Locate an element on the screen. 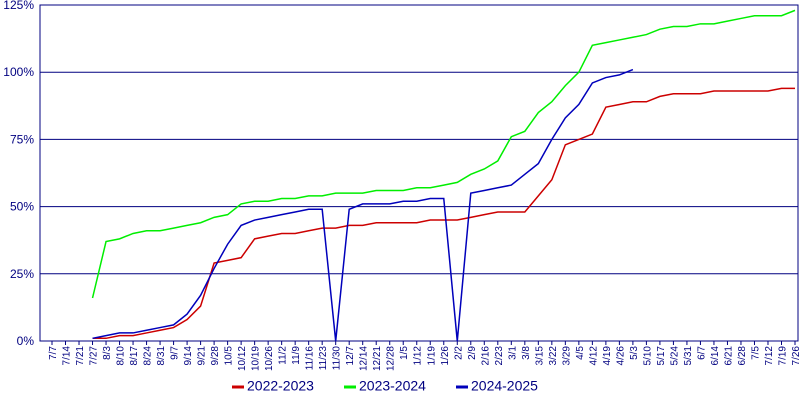 The width and height of the screenshot is (800, 400). x-tick-label: 8/31 is located at coordinates (161, 356).